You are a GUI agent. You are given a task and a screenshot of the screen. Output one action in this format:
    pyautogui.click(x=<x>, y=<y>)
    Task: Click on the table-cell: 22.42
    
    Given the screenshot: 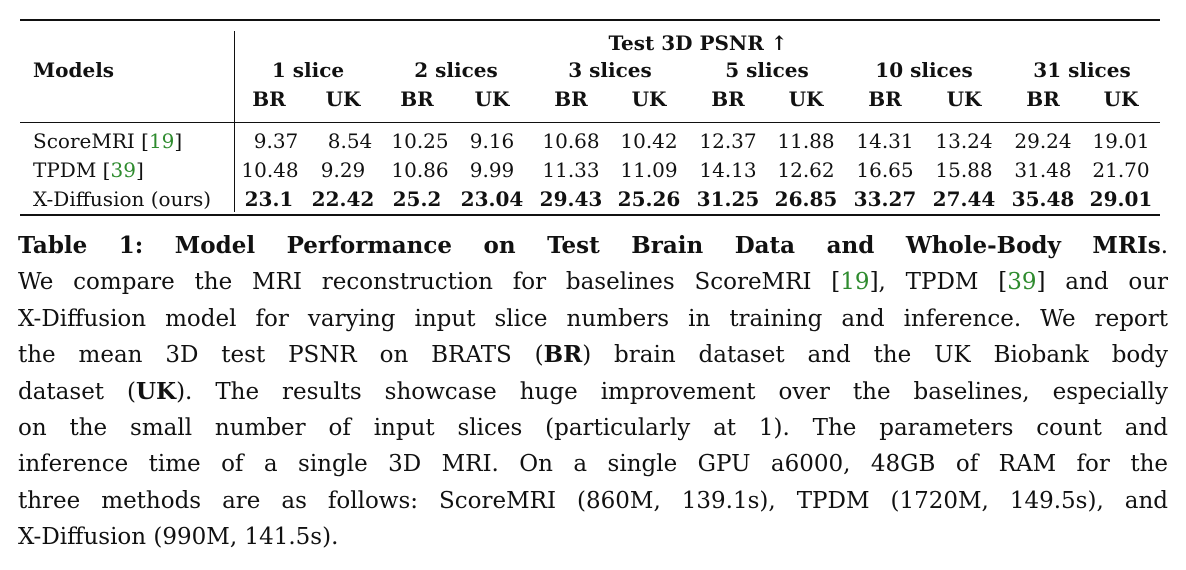 What is the action you would take?
    pyautogui.click(x=343, y=199)
    